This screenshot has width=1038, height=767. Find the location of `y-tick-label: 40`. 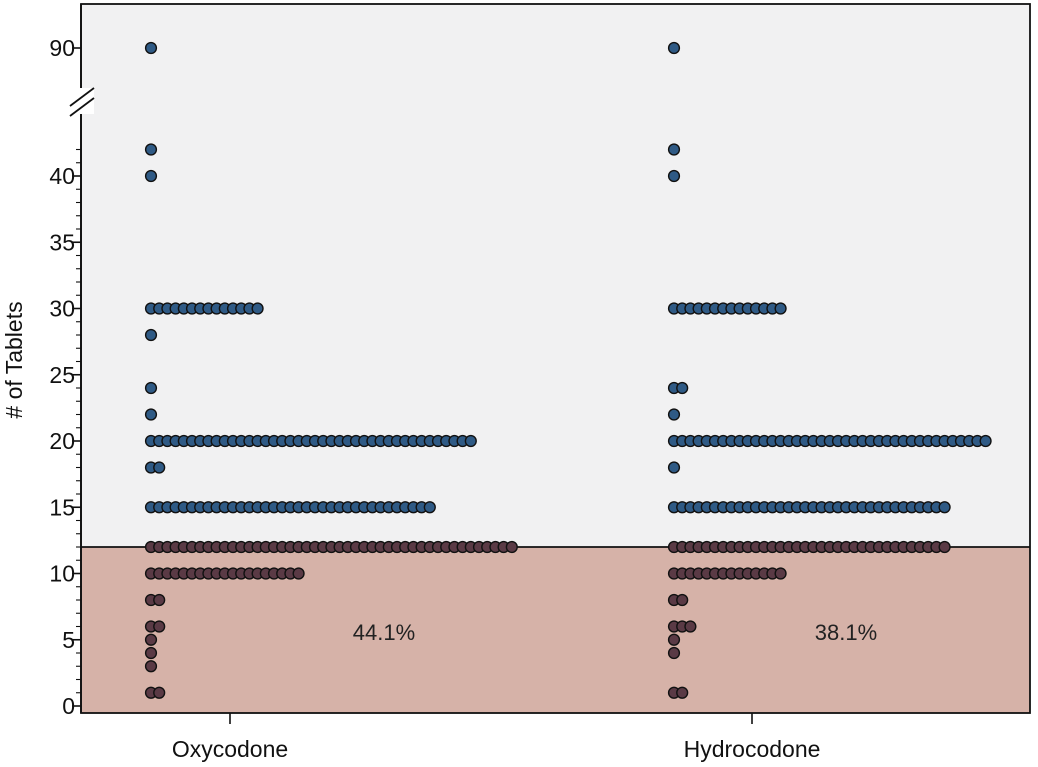

y-tick-label: 40 is located at coordinates (62, 176).